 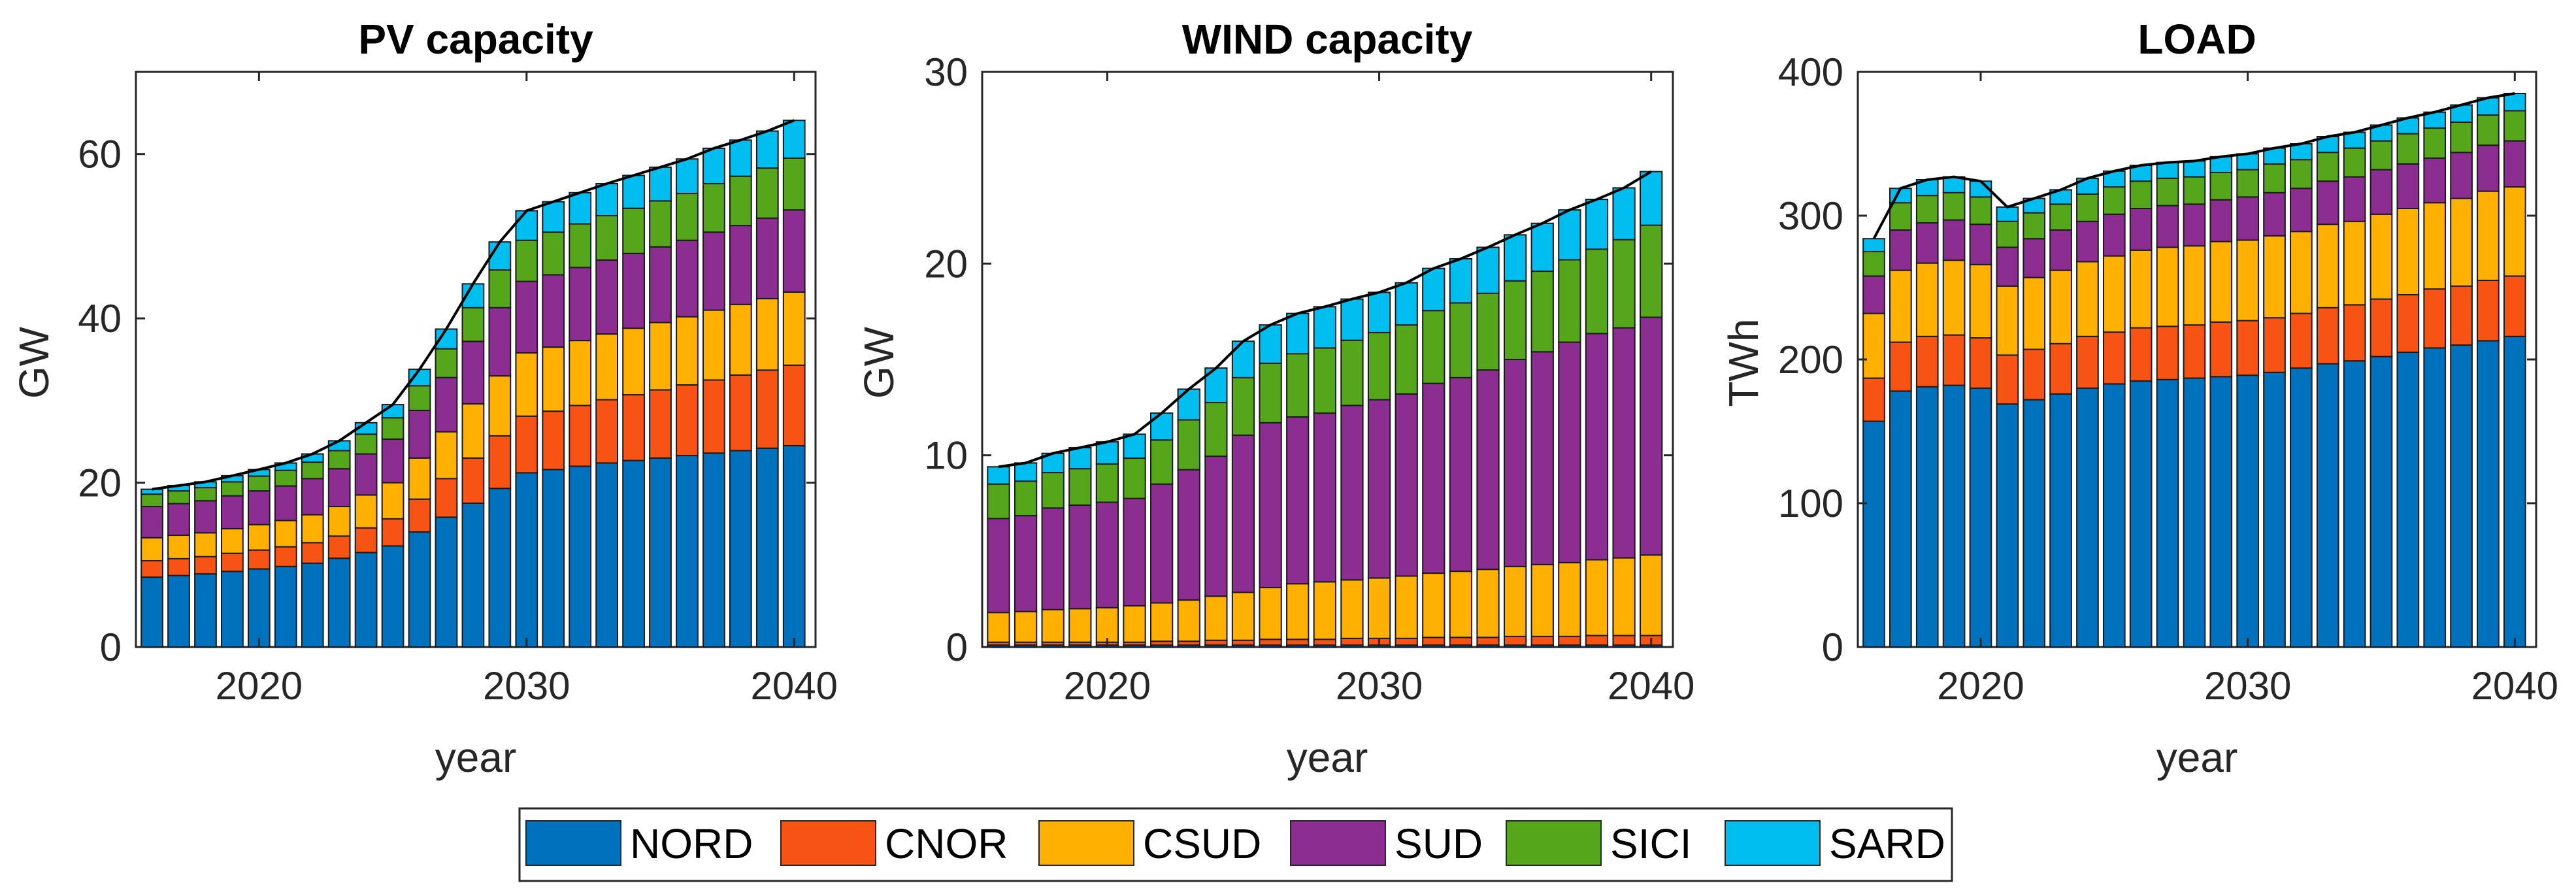 What do you see at coordinates (526, 226) in the screenshot?
I see `pv-bar-sard-2030` at bounding box center [526, 226].